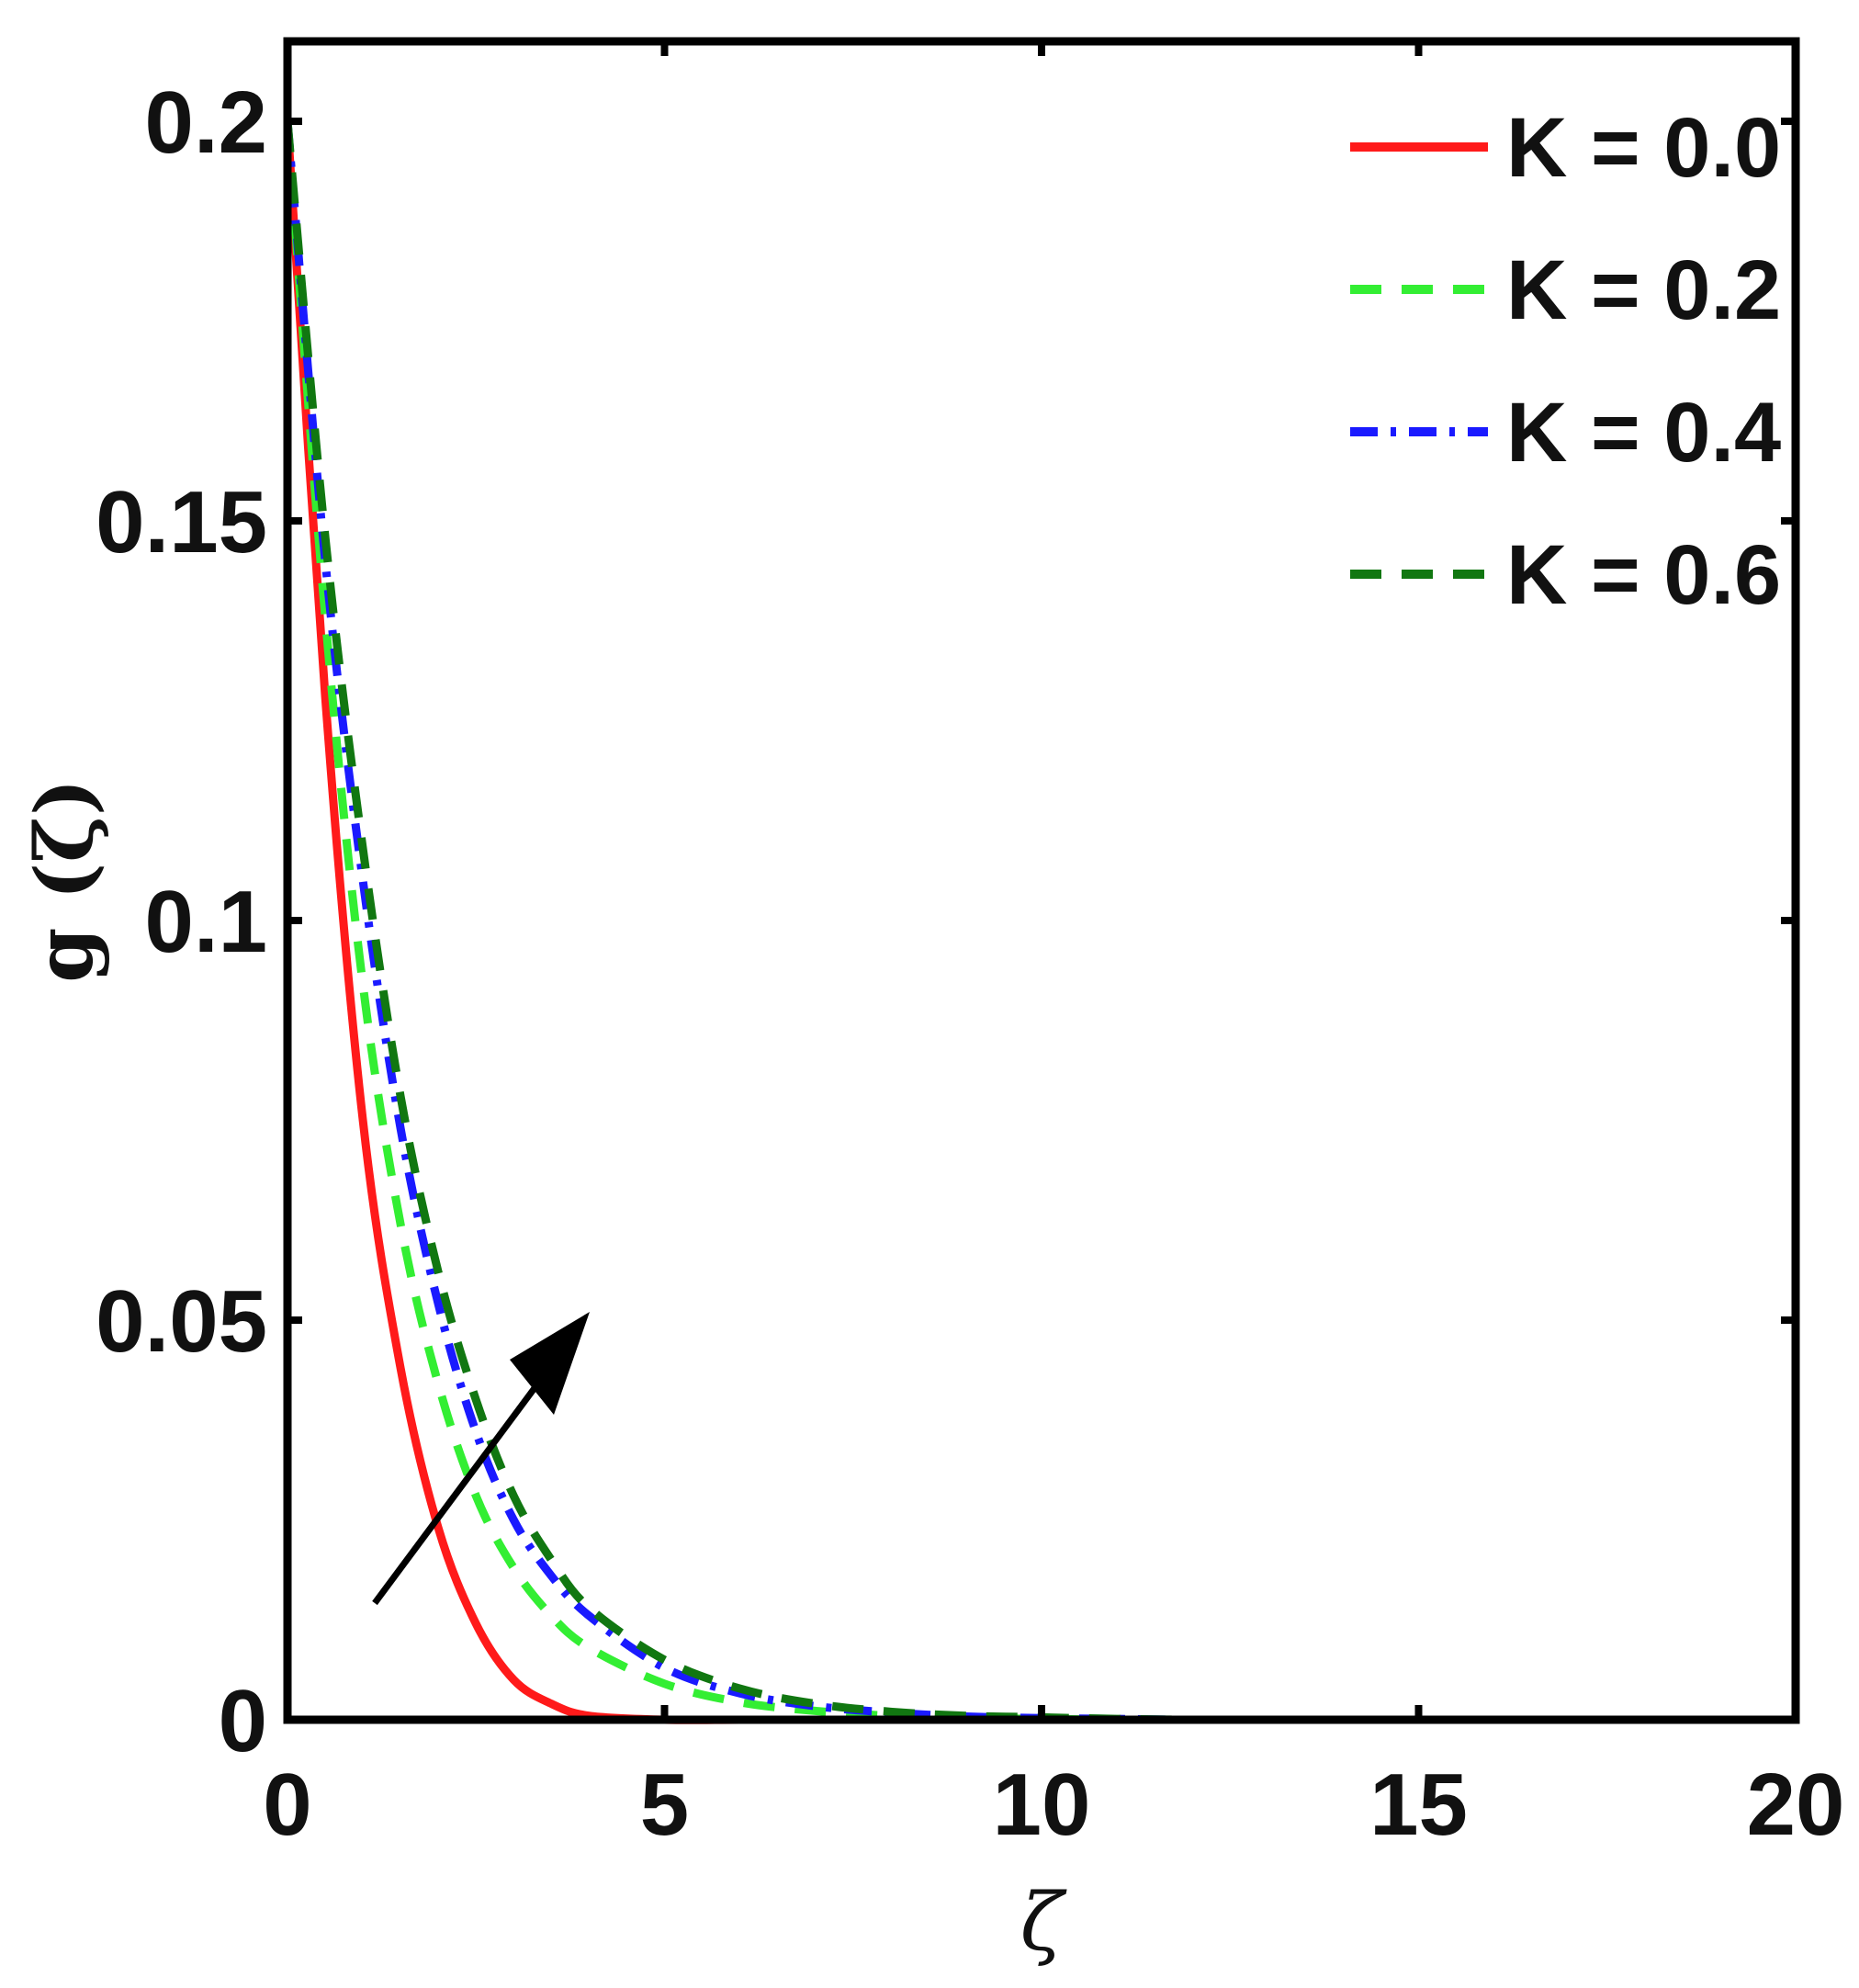 This screenshot has width=1859, height=1988. What do you see at coordinates (181, 1321) in the screenshot?
I see `y-tick-label-1: 0.05` at bounding box center [181, 1321].